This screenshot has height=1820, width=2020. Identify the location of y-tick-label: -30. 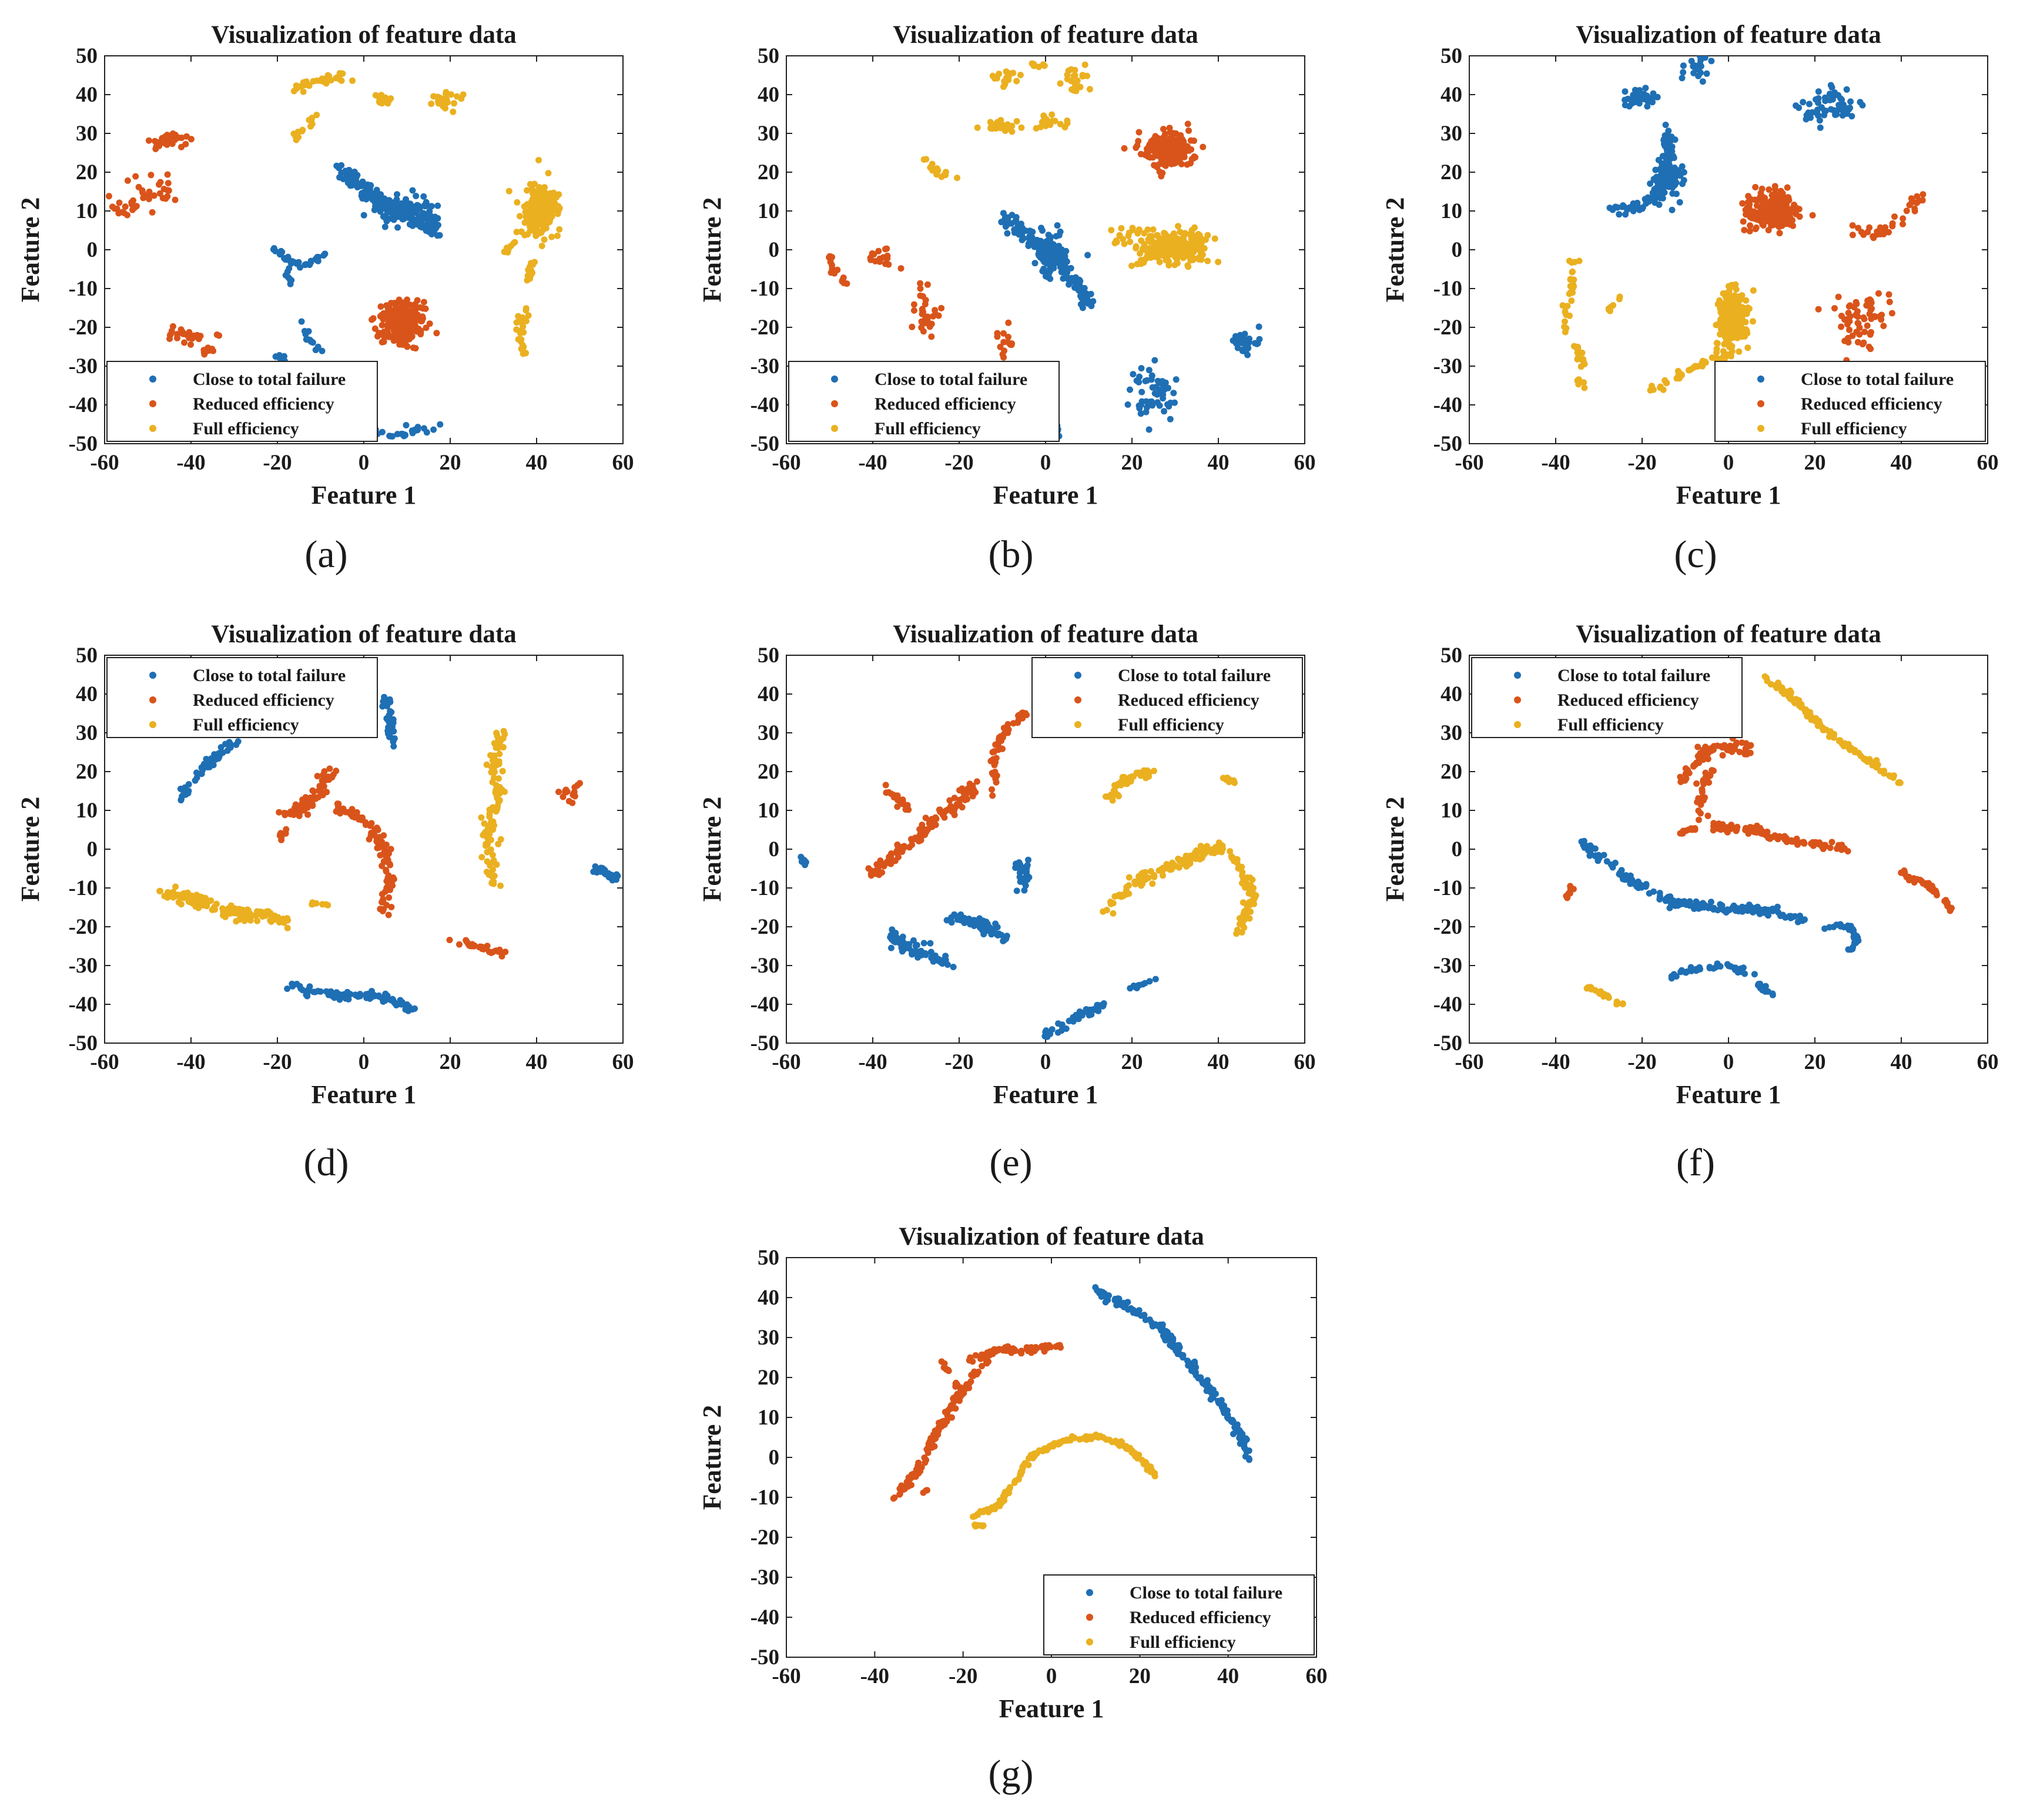
(765, 966).